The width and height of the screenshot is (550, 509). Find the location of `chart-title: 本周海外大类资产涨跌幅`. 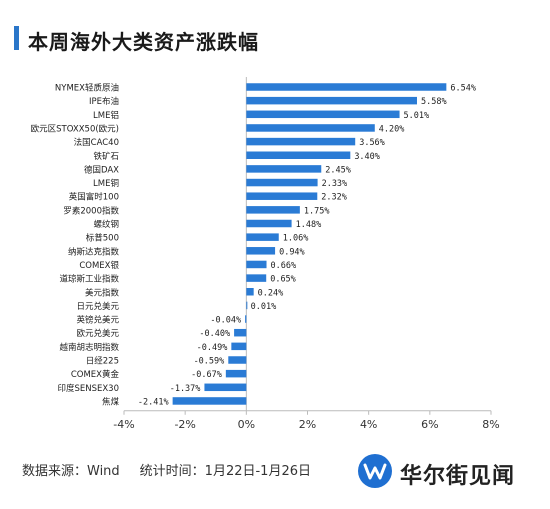

chart-title: 本周海外大类资产涨跌幅 is located at coordinates (143, 42).